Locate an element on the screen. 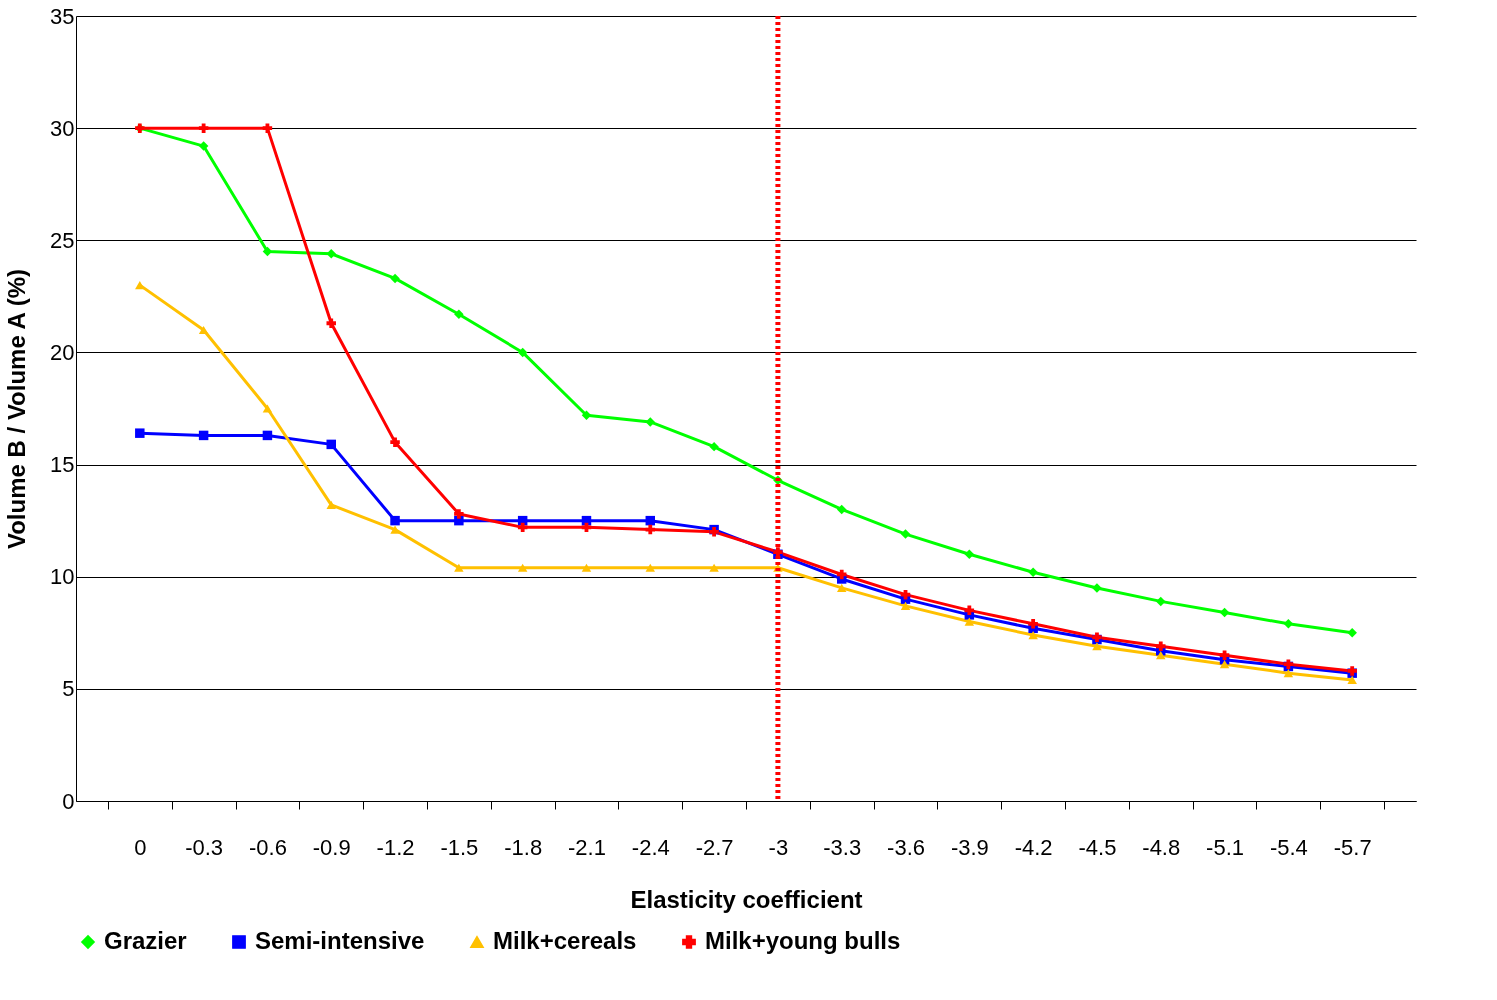  y-tick-label: 0 is located at coordinates (68, 801).